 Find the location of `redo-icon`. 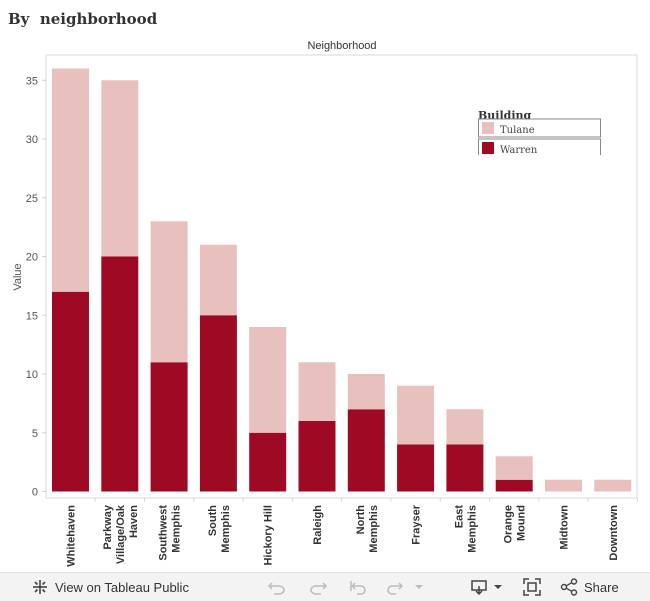

redo-icon is located at coordinates (318, 588).